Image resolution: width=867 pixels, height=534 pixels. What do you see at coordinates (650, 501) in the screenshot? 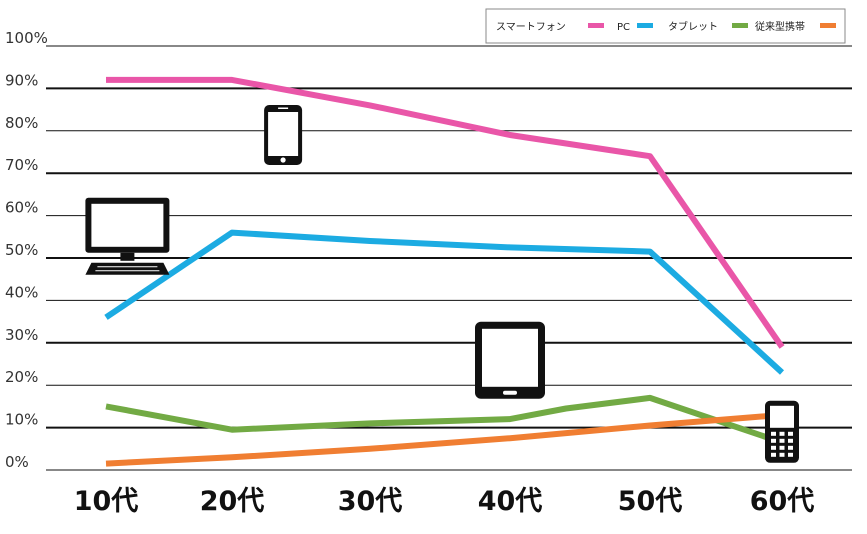
I see `x-tick-label: 50代` at bounding box center [650, 501].